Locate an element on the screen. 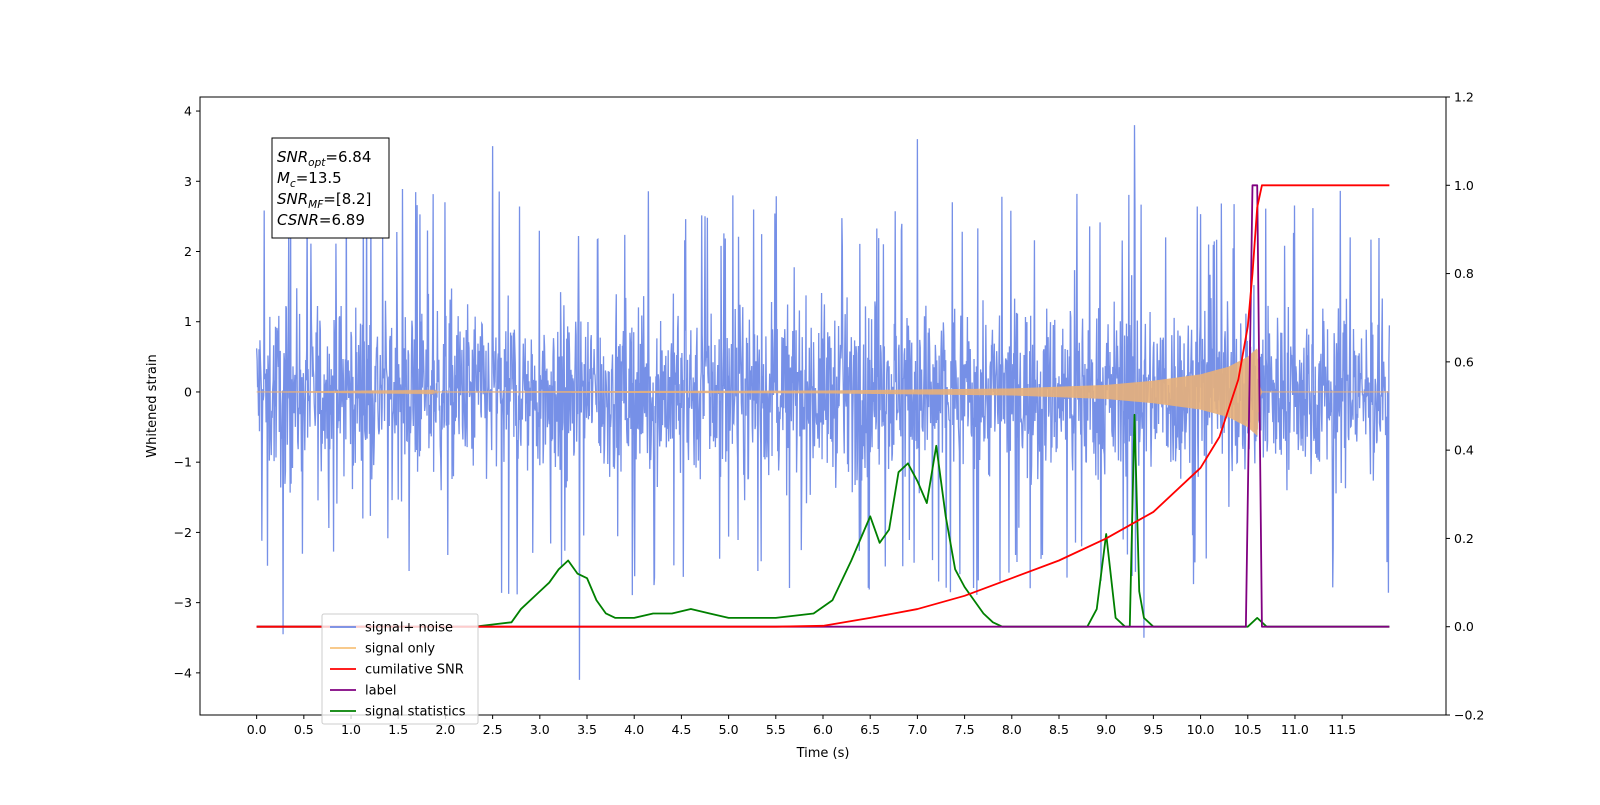 This screenshot has width=1600, height=805. y-tick-label: 1 is located at coordinates (188, 321).